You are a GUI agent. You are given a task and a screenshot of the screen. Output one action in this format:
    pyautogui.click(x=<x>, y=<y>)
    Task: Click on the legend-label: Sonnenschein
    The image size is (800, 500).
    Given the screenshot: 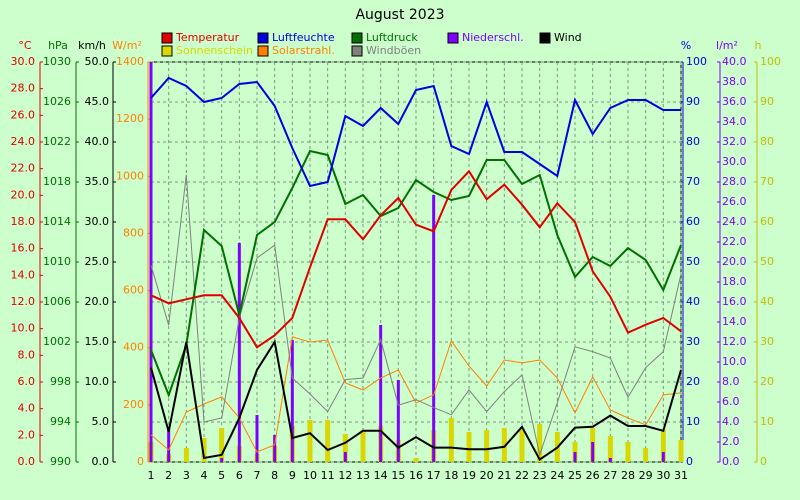 What is the action you would take?
    pyautogui.click(x=214, y=50)
    